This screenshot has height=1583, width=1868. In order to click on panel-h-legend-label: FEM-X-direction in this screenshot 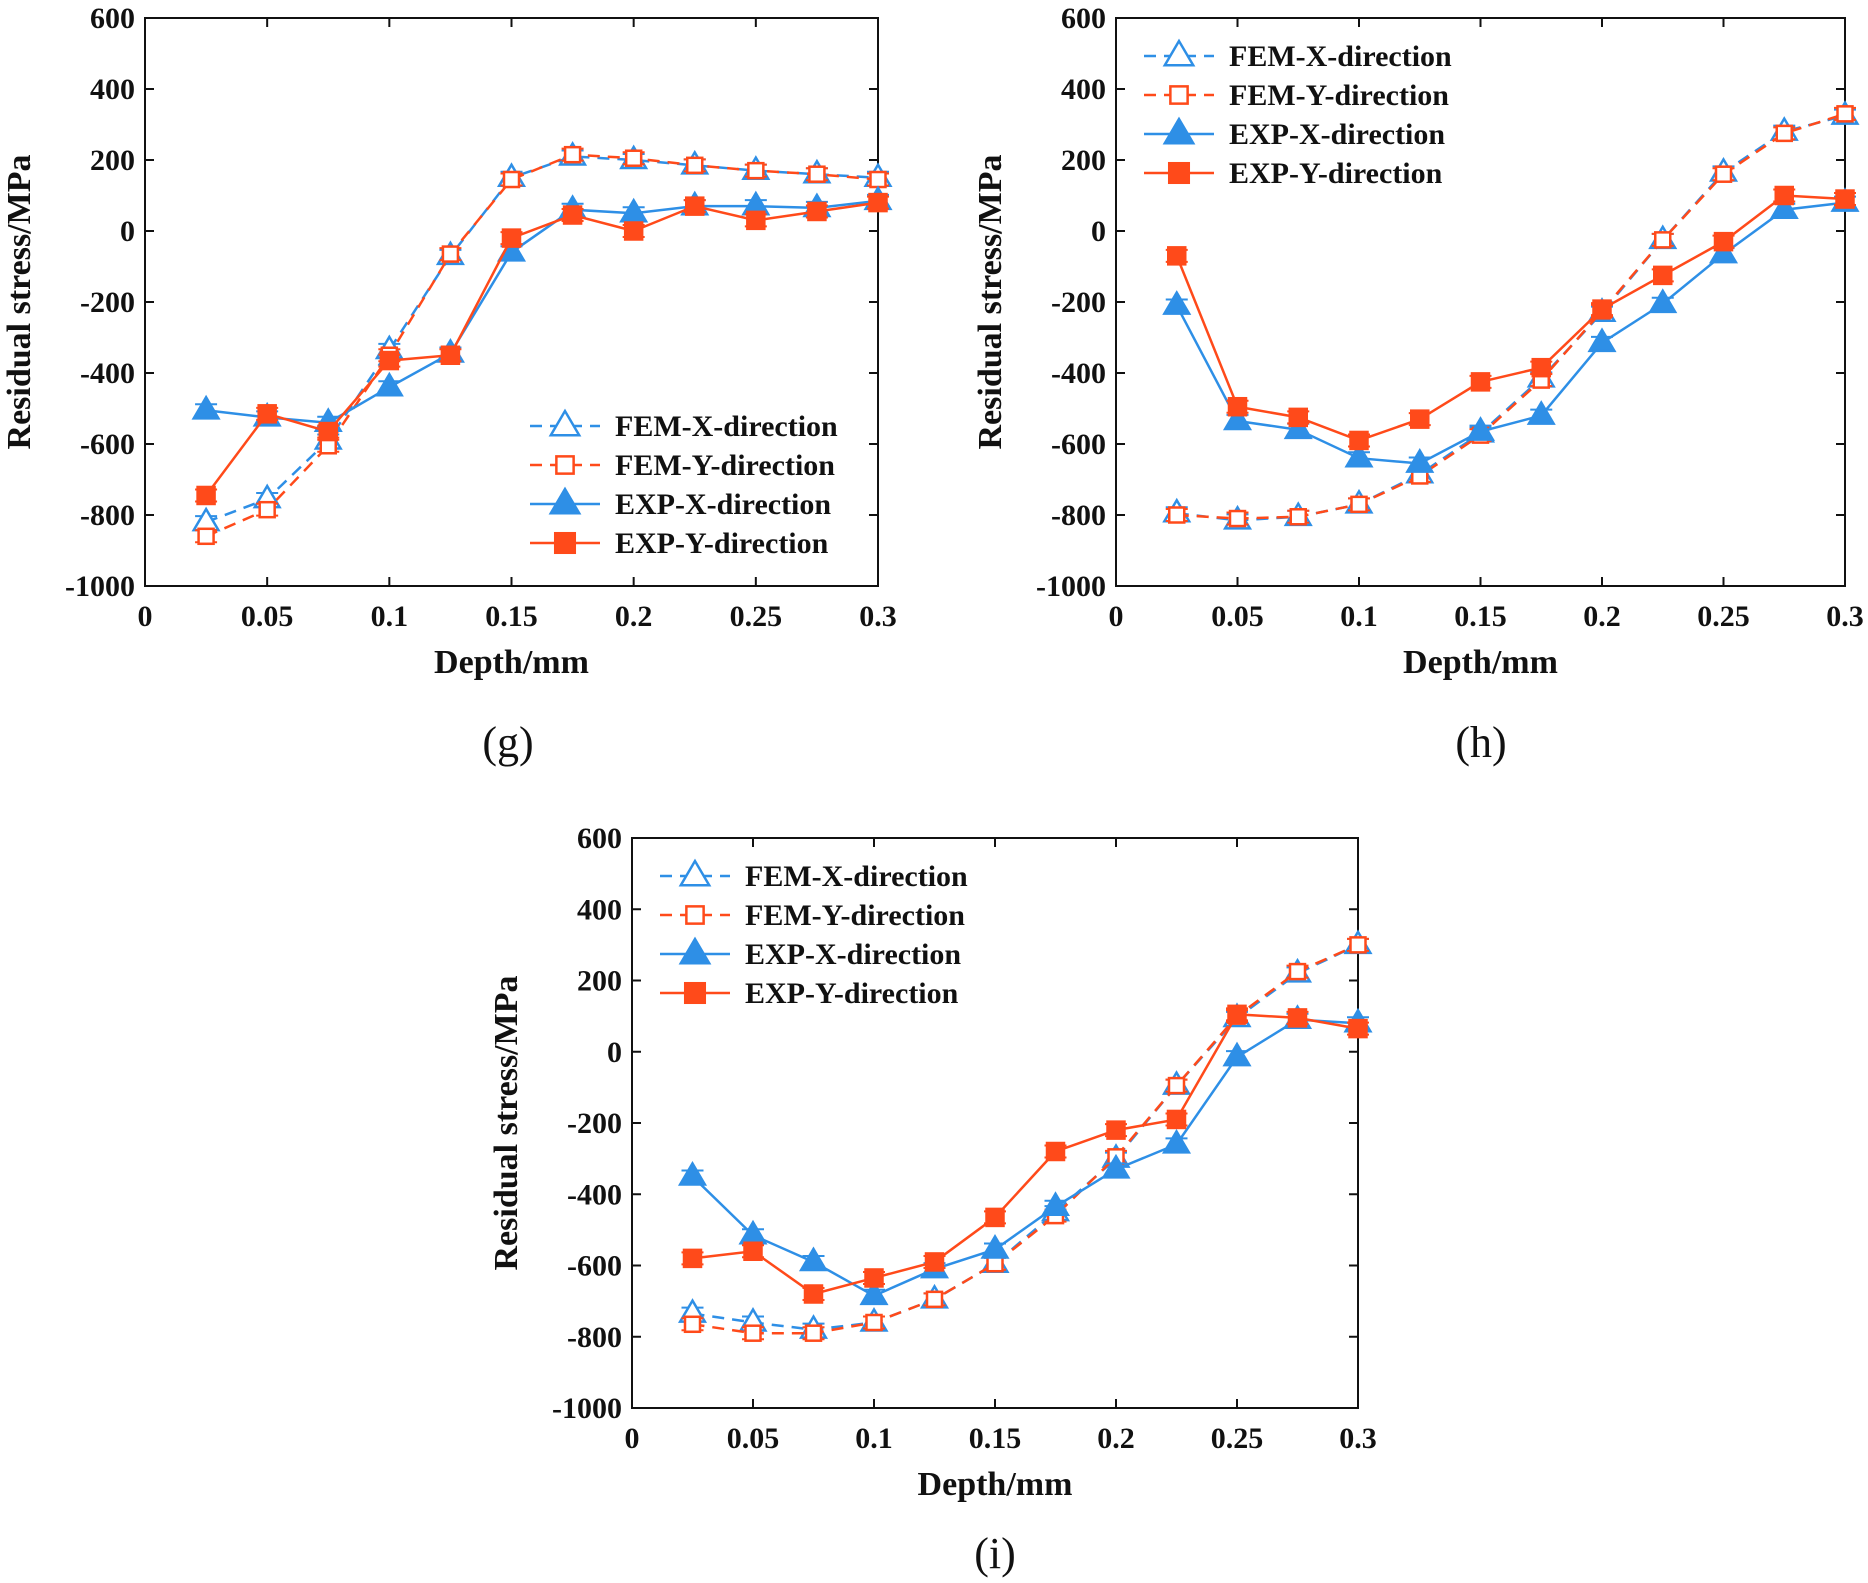, I will do `click(1340, 56)`.